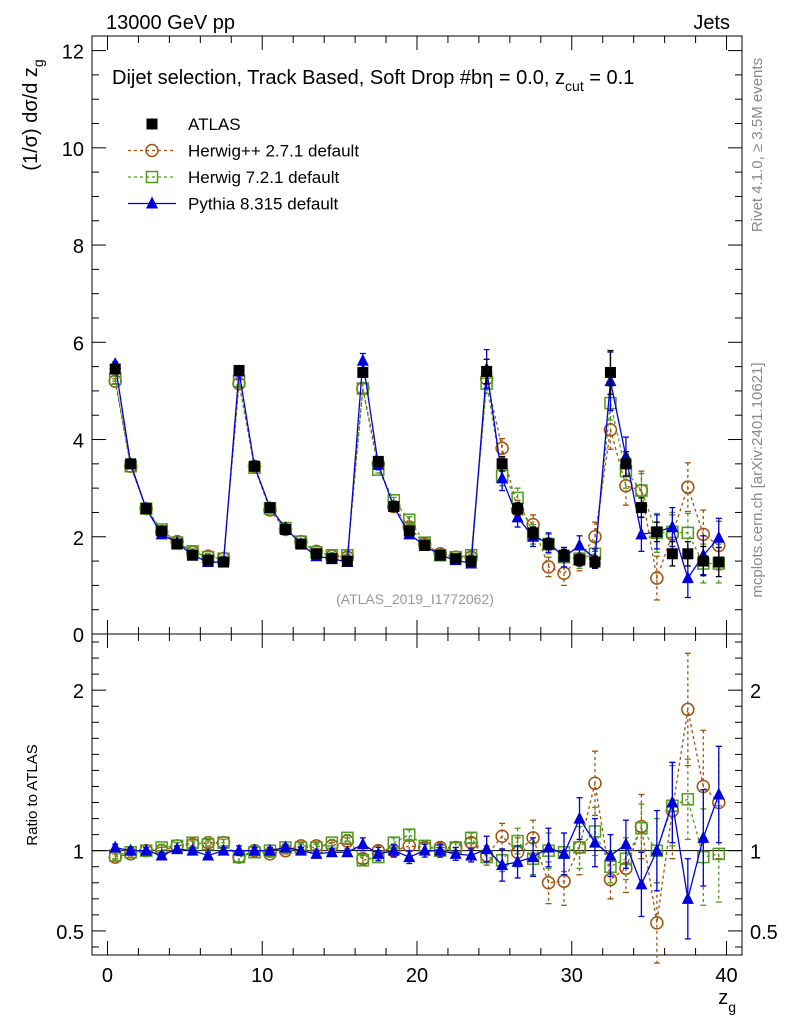  Describe the element at coordinates (757, 479) in the screenshot. I see `mcplots-label: mcplots.cern.ch [arXiv:2401.10621]` at that location.